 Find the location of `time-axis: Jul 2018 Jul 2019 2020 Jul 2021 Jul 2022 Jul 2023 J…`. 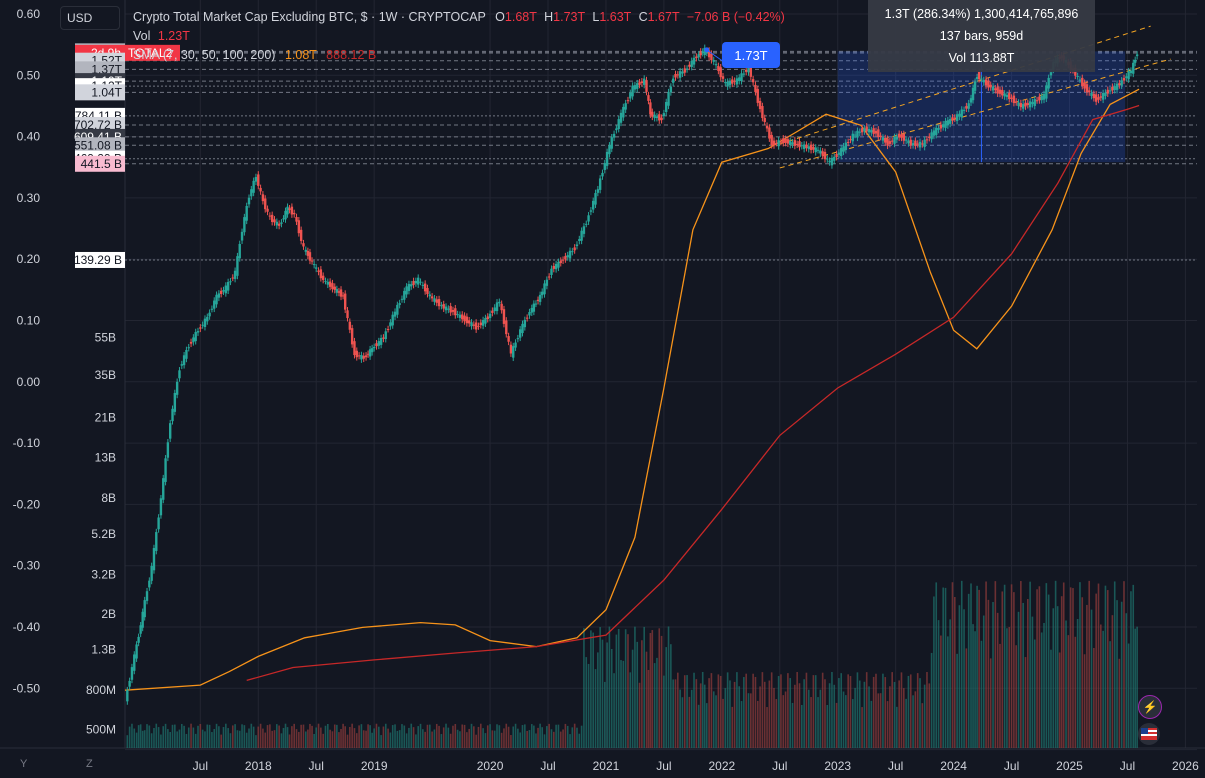

time-axis: Jul 2018 Jul 2019 2020 Jul 2021 Jul 2022 Jul 2023 J… is located at coordinates (696, 766).